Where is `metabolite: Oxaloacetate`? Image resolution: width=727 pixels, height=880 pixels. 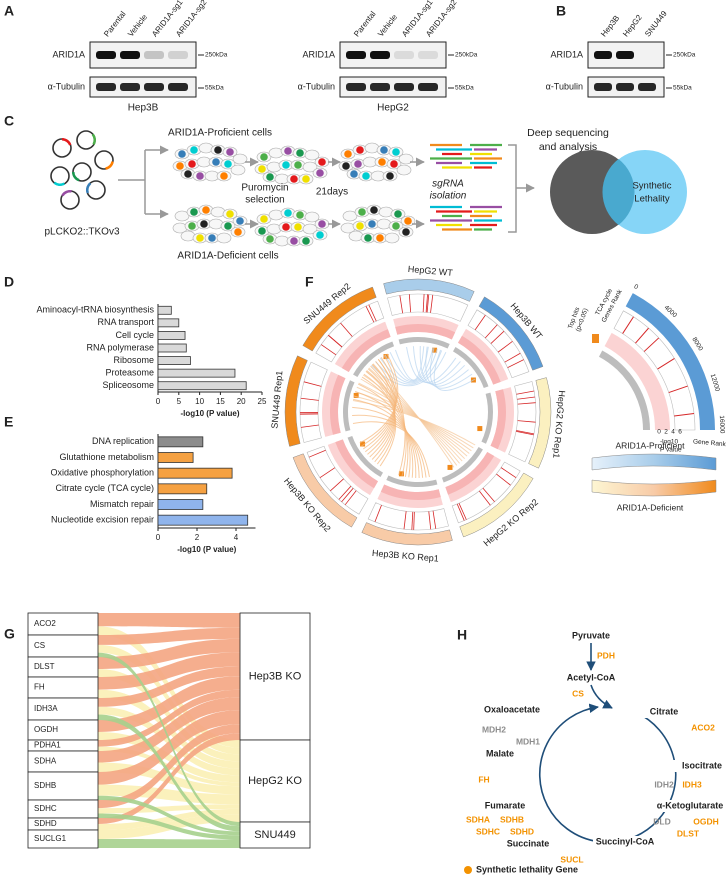 metabolite: Oxaloacetate is located at coordinates (512, 709).